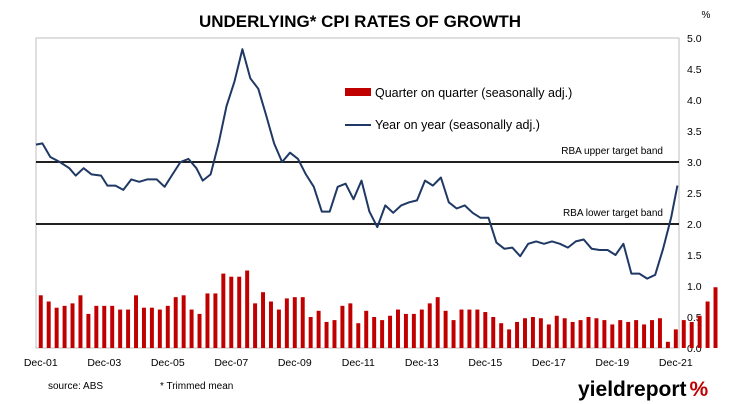 This screenshot has width=731, height=404. Describe the element at coordinates (694, 225) in the screenshot. I see `y-tick-label: 2.0` at that location.